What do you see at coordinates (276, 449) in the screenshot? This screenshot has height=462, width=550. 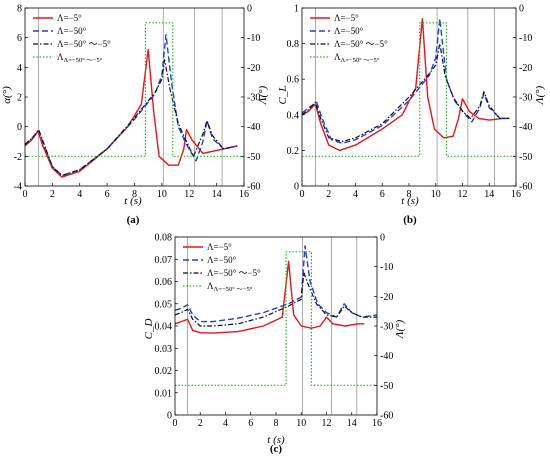 I see `panel-c-caption: (c)` at bounding box center [276, 449].